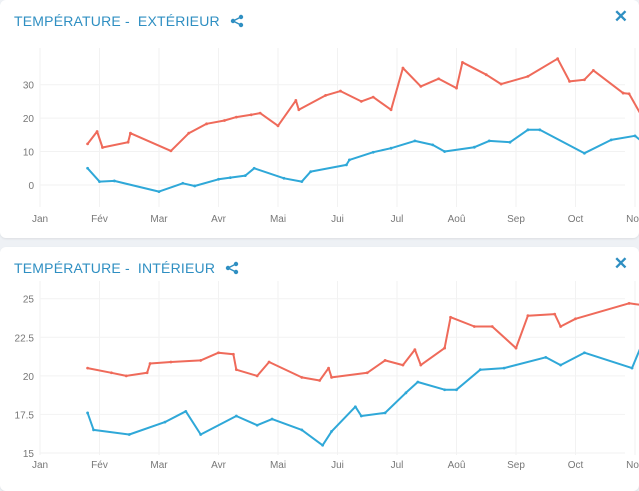 The width and height of the screenshot is (639, 491). Describe the element at coordinates (72, 21) in the screenshot. I see `title-label: TEMPÉRATURE -` at that location.